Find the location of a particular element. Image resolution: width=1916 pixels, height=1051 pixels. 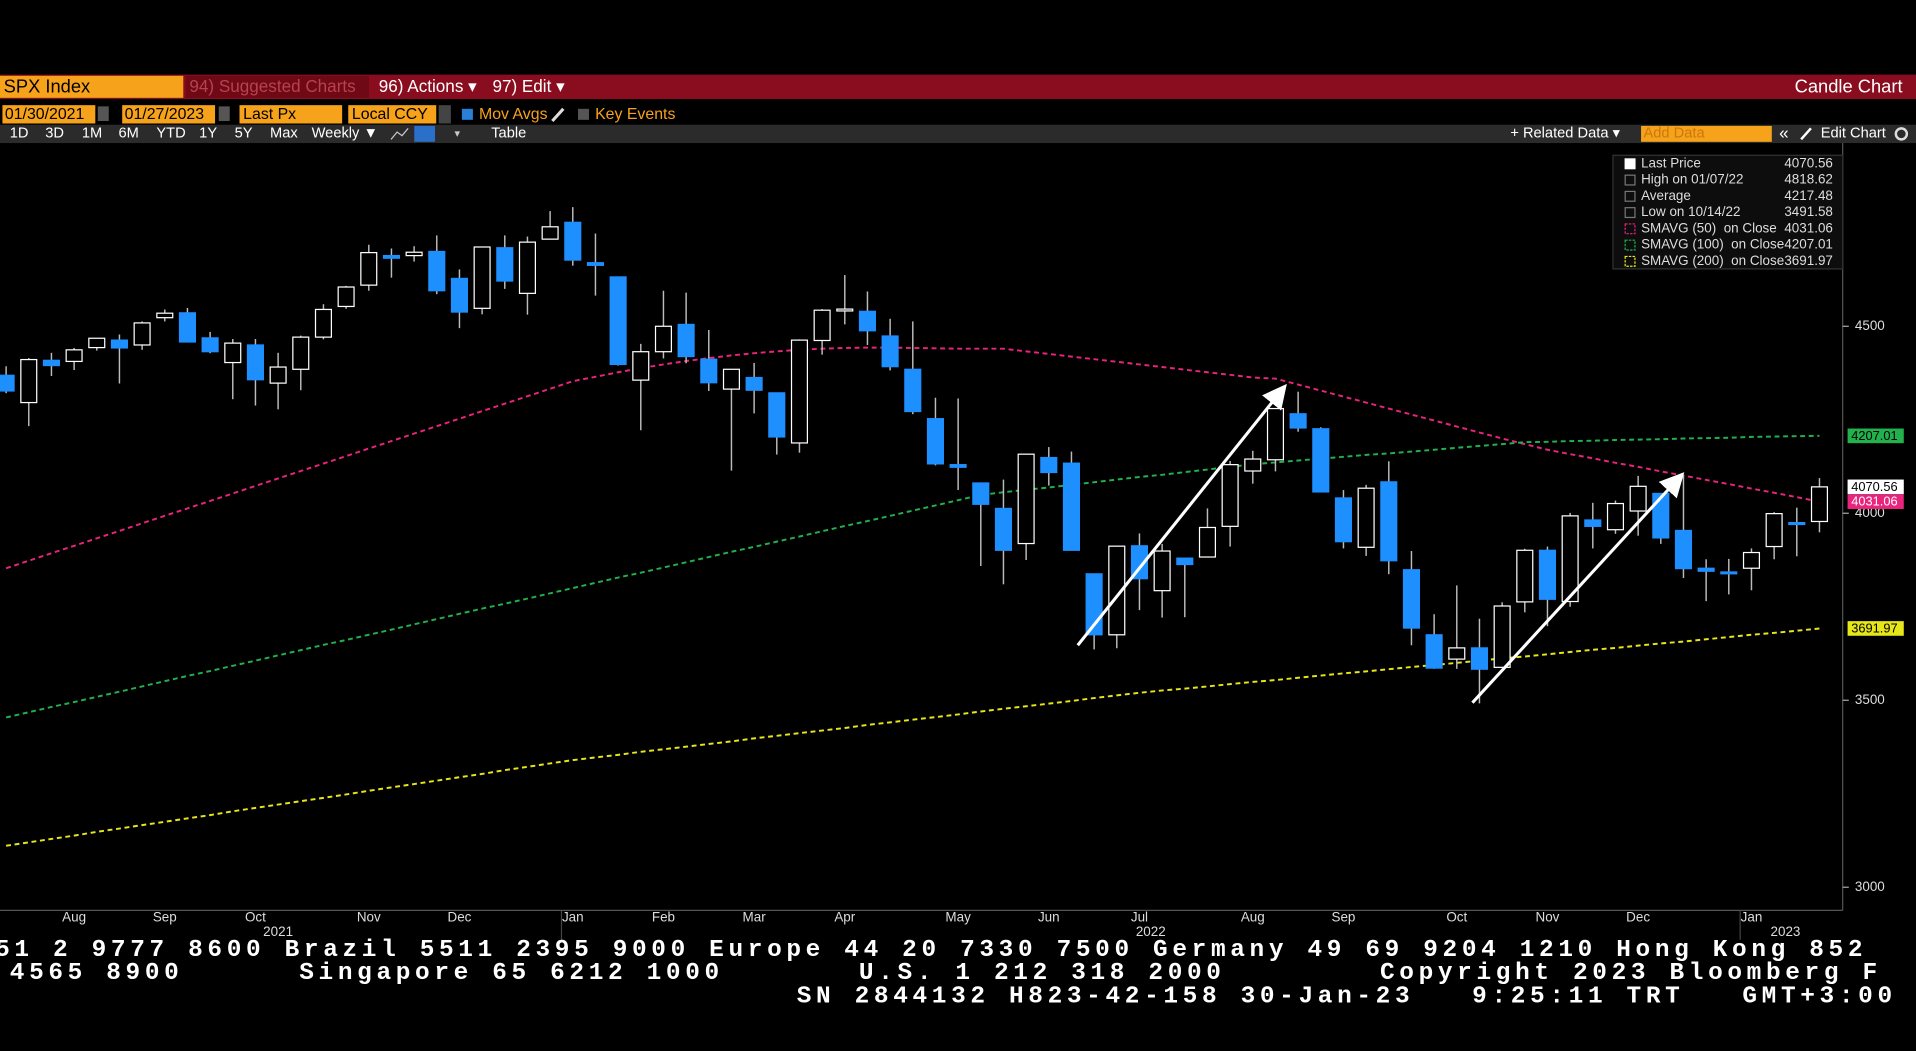

value-tag-label: 3691.97 is located at coordinates (1874, 627).